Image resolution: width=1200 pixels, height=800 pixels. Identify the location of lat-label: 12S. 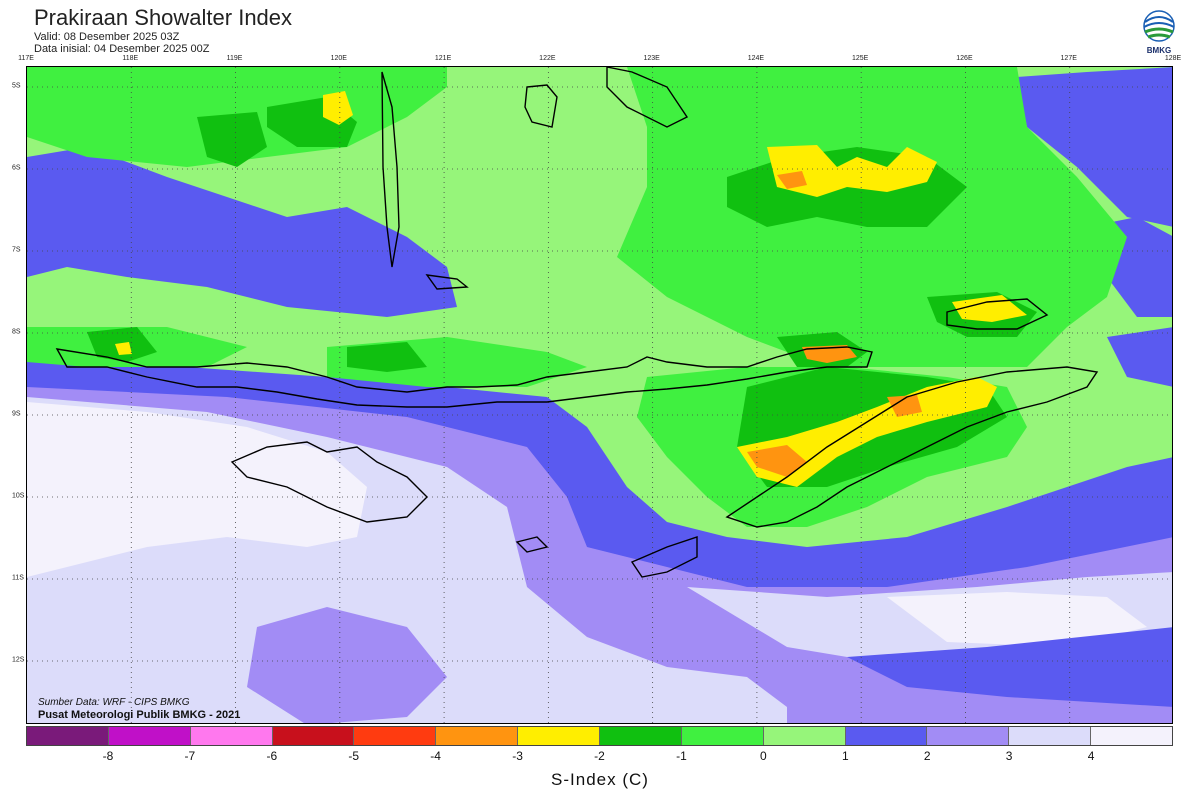
(18, 660).